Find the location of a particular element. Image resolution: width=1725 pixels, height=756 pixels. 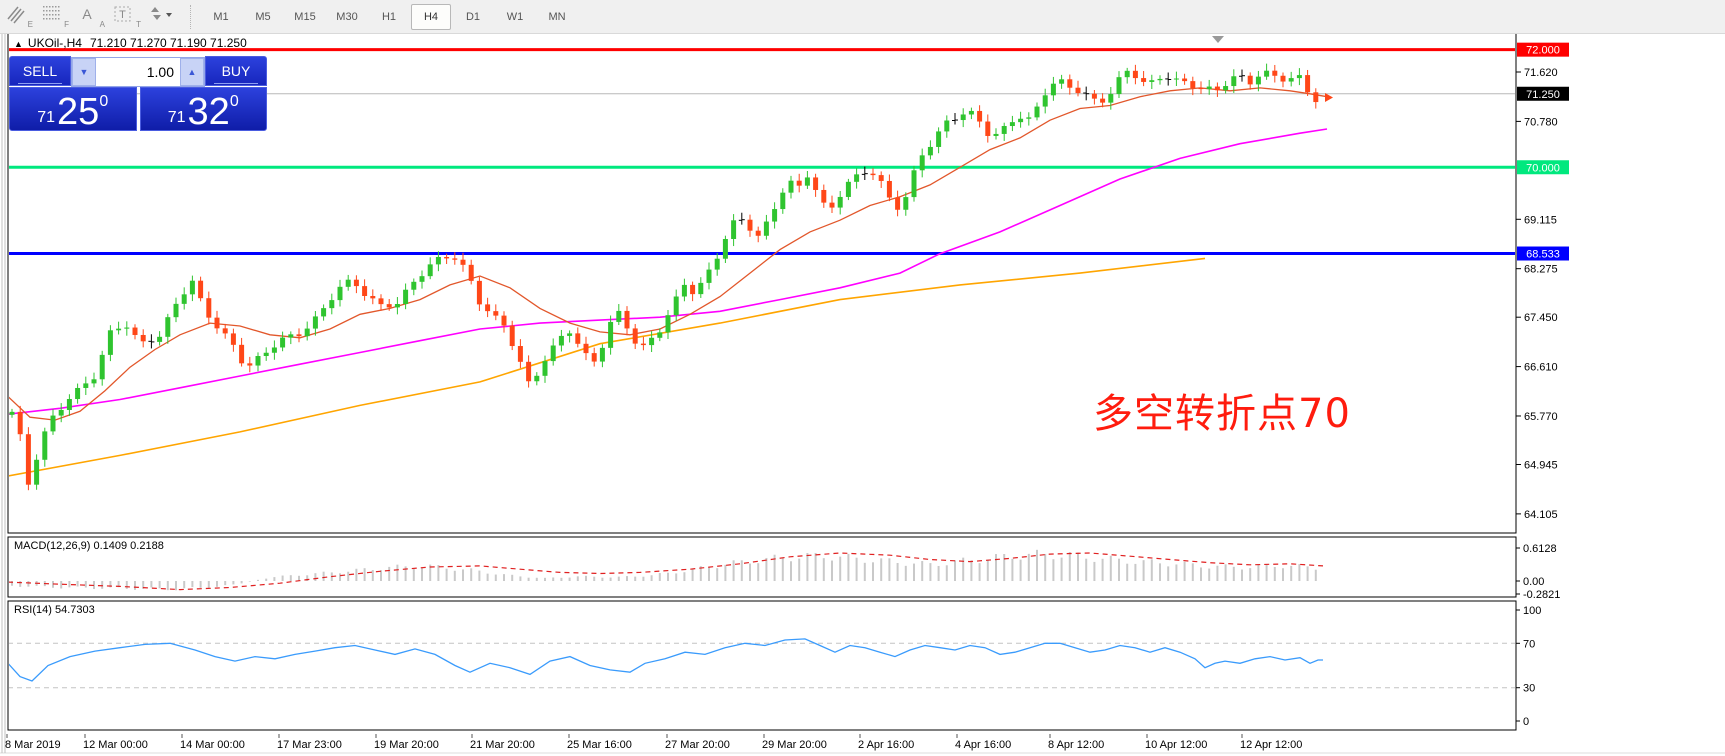

rsi-label: RSI(14) 54.7303 is located at coordinates (54, 610).